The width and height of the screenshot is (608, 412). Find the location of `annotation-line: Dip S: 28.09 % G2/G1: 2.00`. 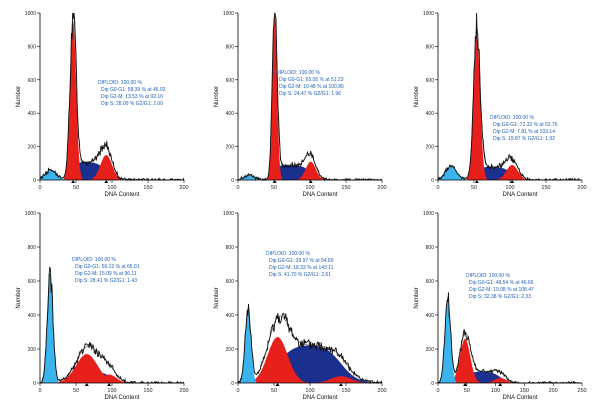

annotation-line: Dip S: 28.09 % G2/G1: 2.00 is located at coordinates (132, 104).